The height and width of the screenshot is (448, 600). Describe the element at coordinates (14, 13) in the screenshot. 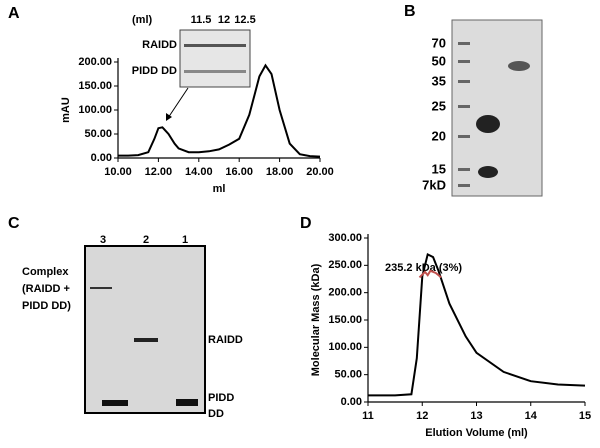

I see `panel-label: A` at that location.